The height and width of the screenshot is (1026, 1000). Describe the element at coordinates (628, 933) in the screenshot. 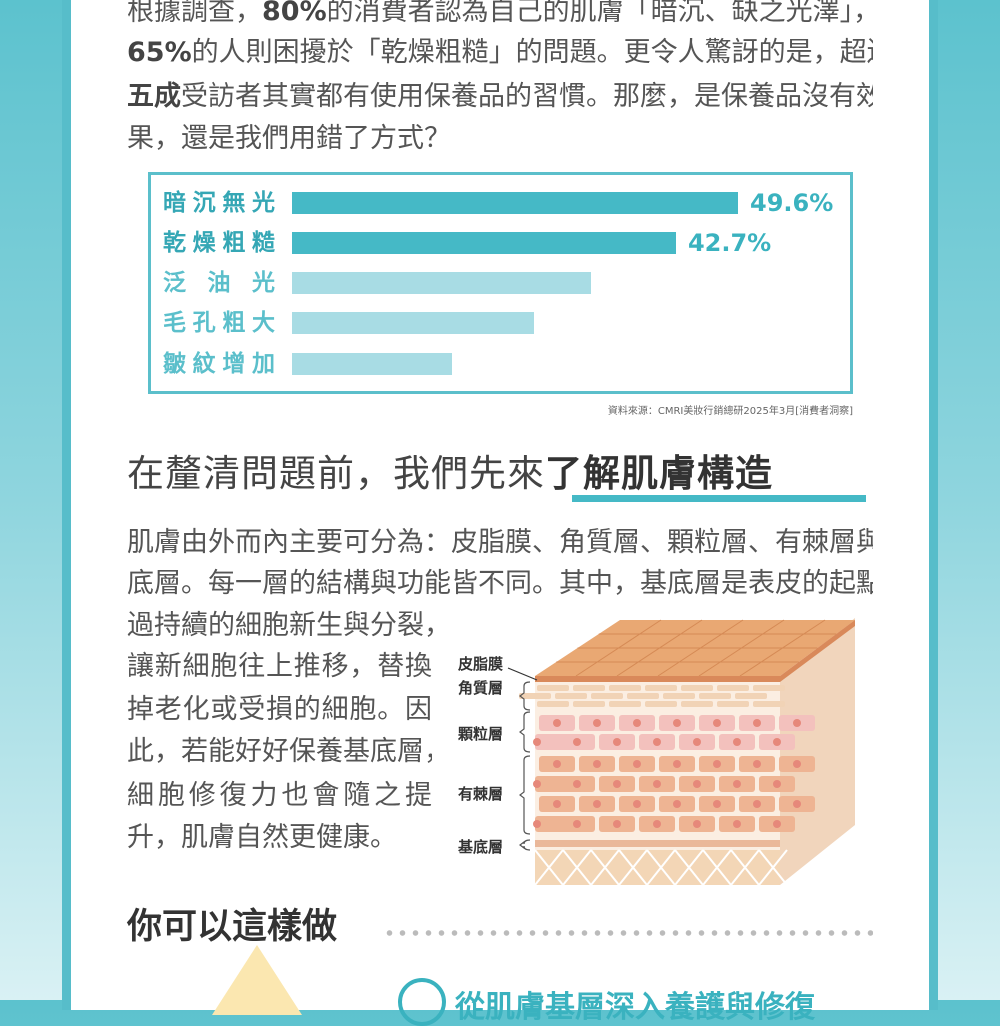

I see `dotted-divider` at that location.